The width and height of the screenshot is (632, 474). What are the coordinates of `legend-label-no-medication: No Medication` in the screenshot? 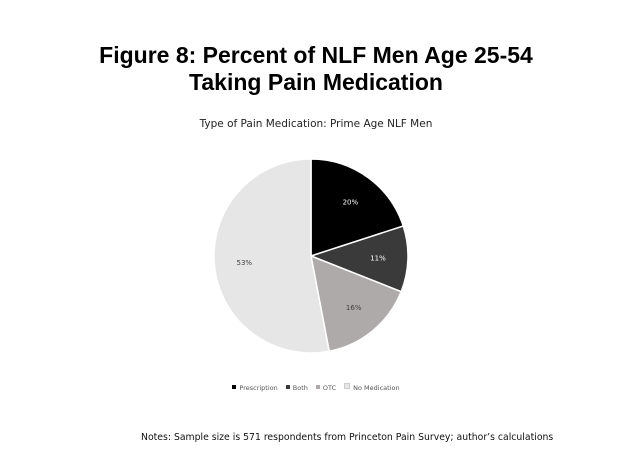 It's located at (376, 388).